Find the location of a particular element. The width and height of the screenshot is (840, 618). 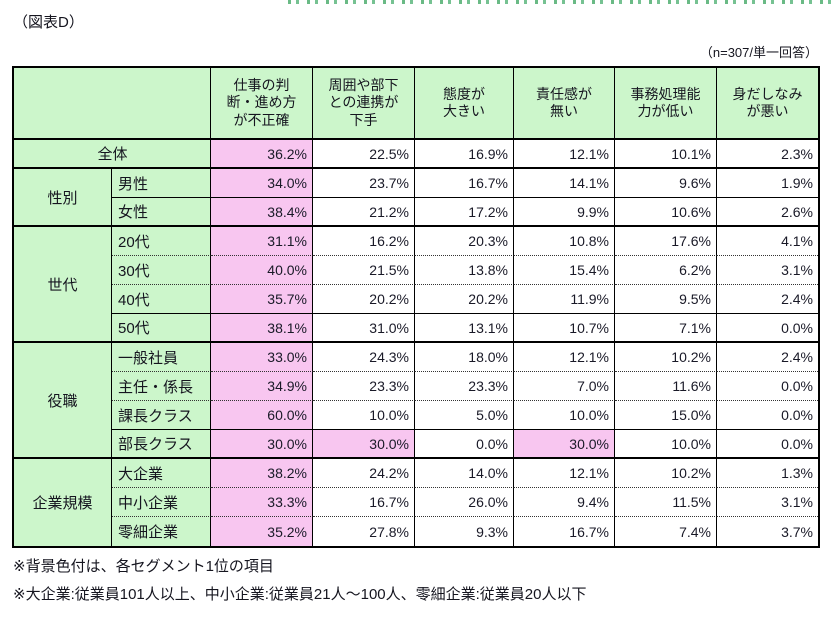

value-cell: 11.9% is located at coordinates (564, 299).